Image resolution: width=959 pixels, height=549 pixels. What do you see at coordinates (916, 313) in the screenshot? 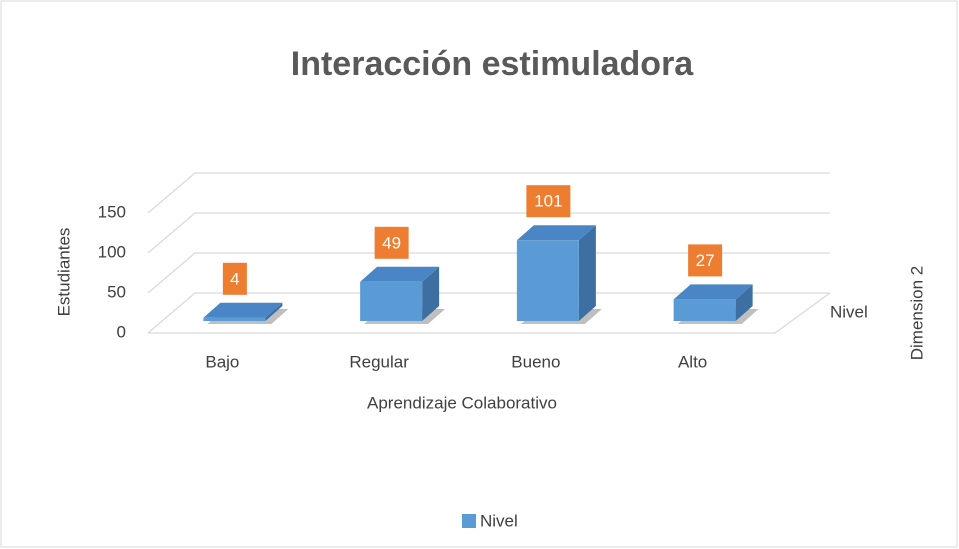
I see `z-axis-label: Dimension 2` at bounding box center [916, 313].